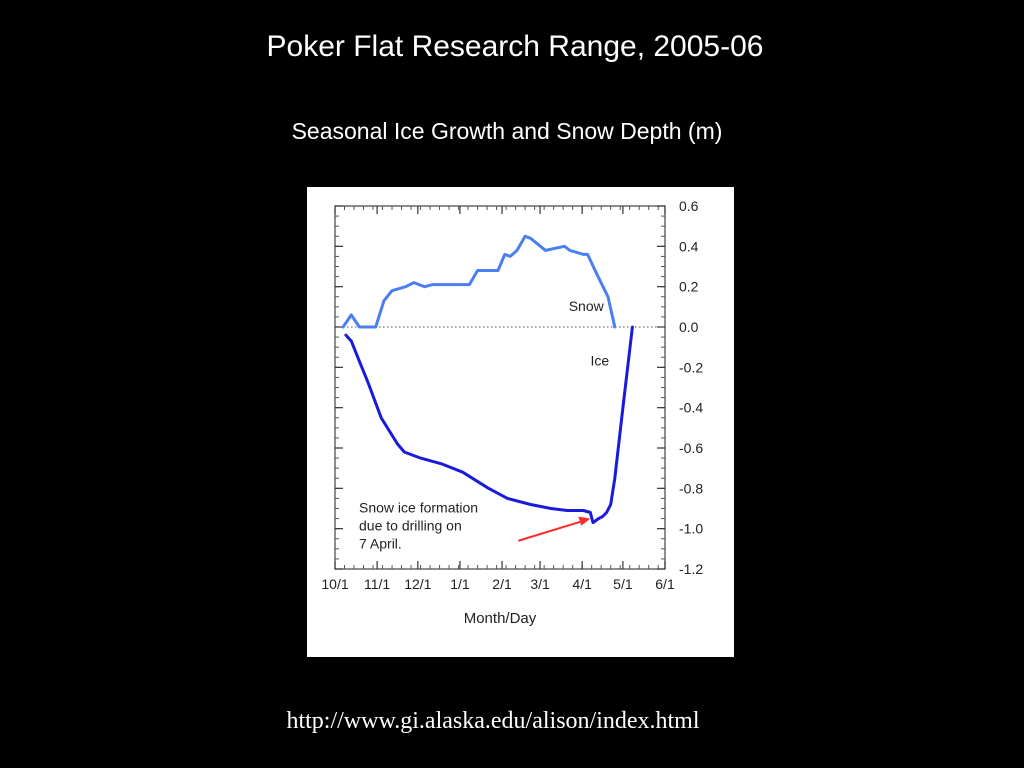 The width and height of the screenshot is (1024, 768). I want to click on x-tick-label: 3/1, so click(540, 584).